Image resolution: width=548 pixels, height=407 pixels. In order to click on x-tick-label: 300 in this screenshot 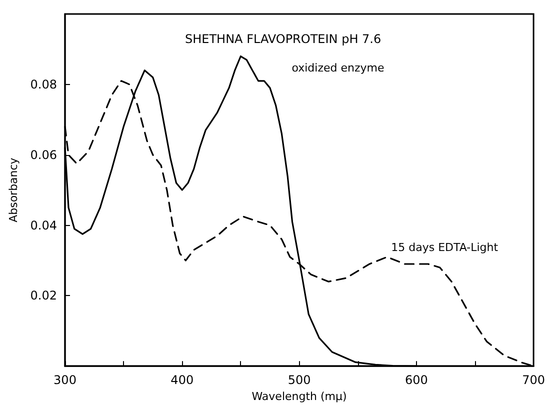, I will do `click(65, 380)`.